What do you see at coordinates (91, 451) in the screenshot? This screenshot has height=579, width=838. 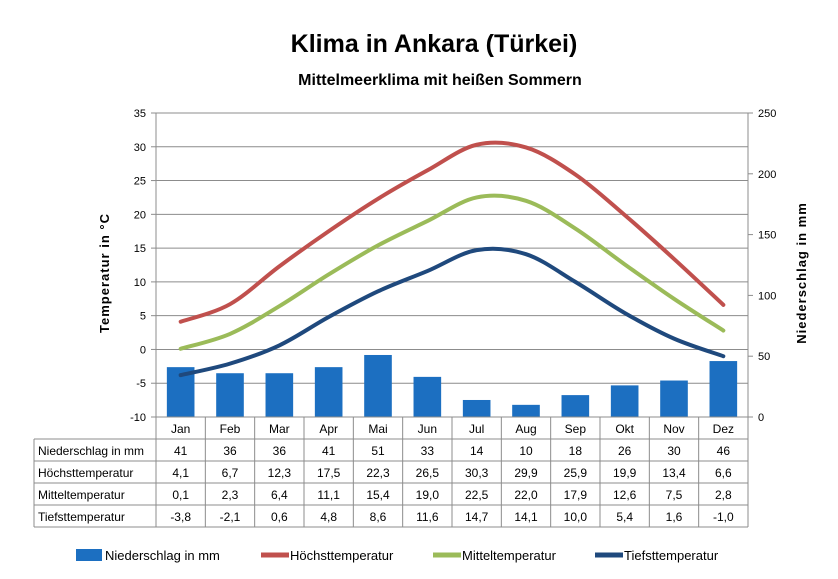 I see `row-header: Niederschlag in mm` at bounding box center [91, 451].